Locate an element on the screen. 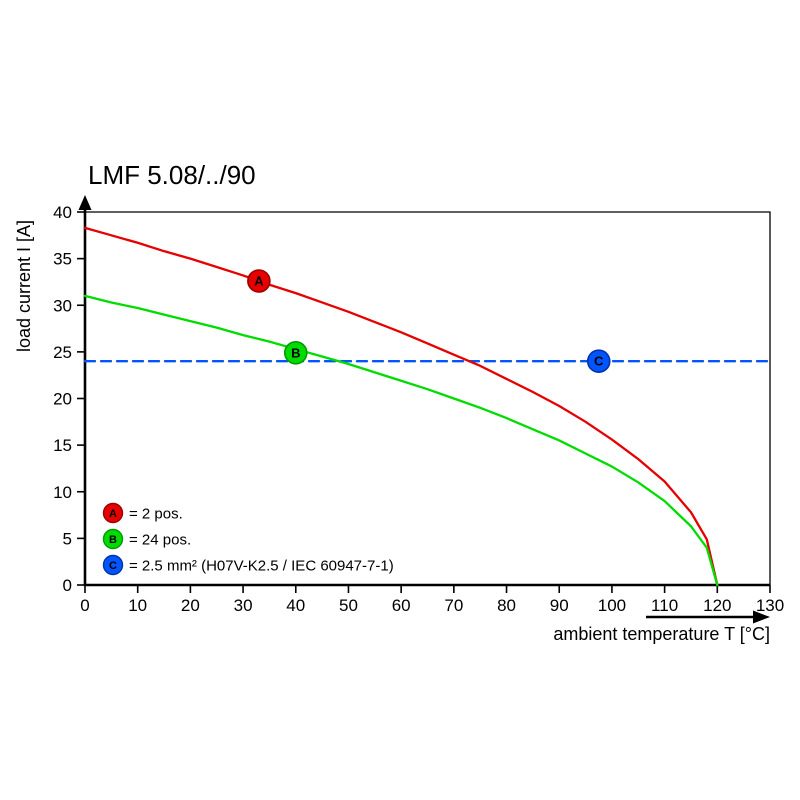  x-axis-label: ambient temperature T [°C] is located at coordinates (661, 634).